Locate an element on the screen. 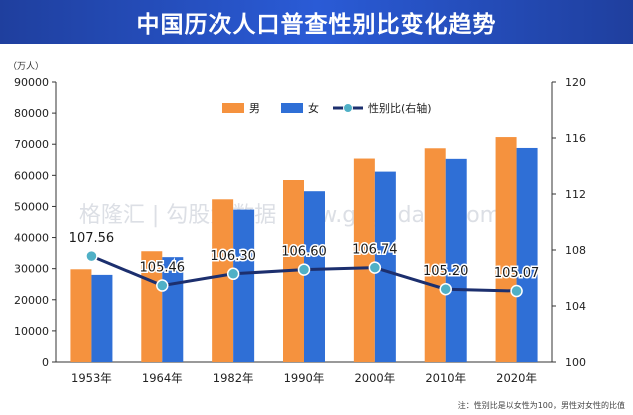 This screenshot has height=415, width=633. sex-ratio-data-label: 107.56 is located at coordinates (92, 238).